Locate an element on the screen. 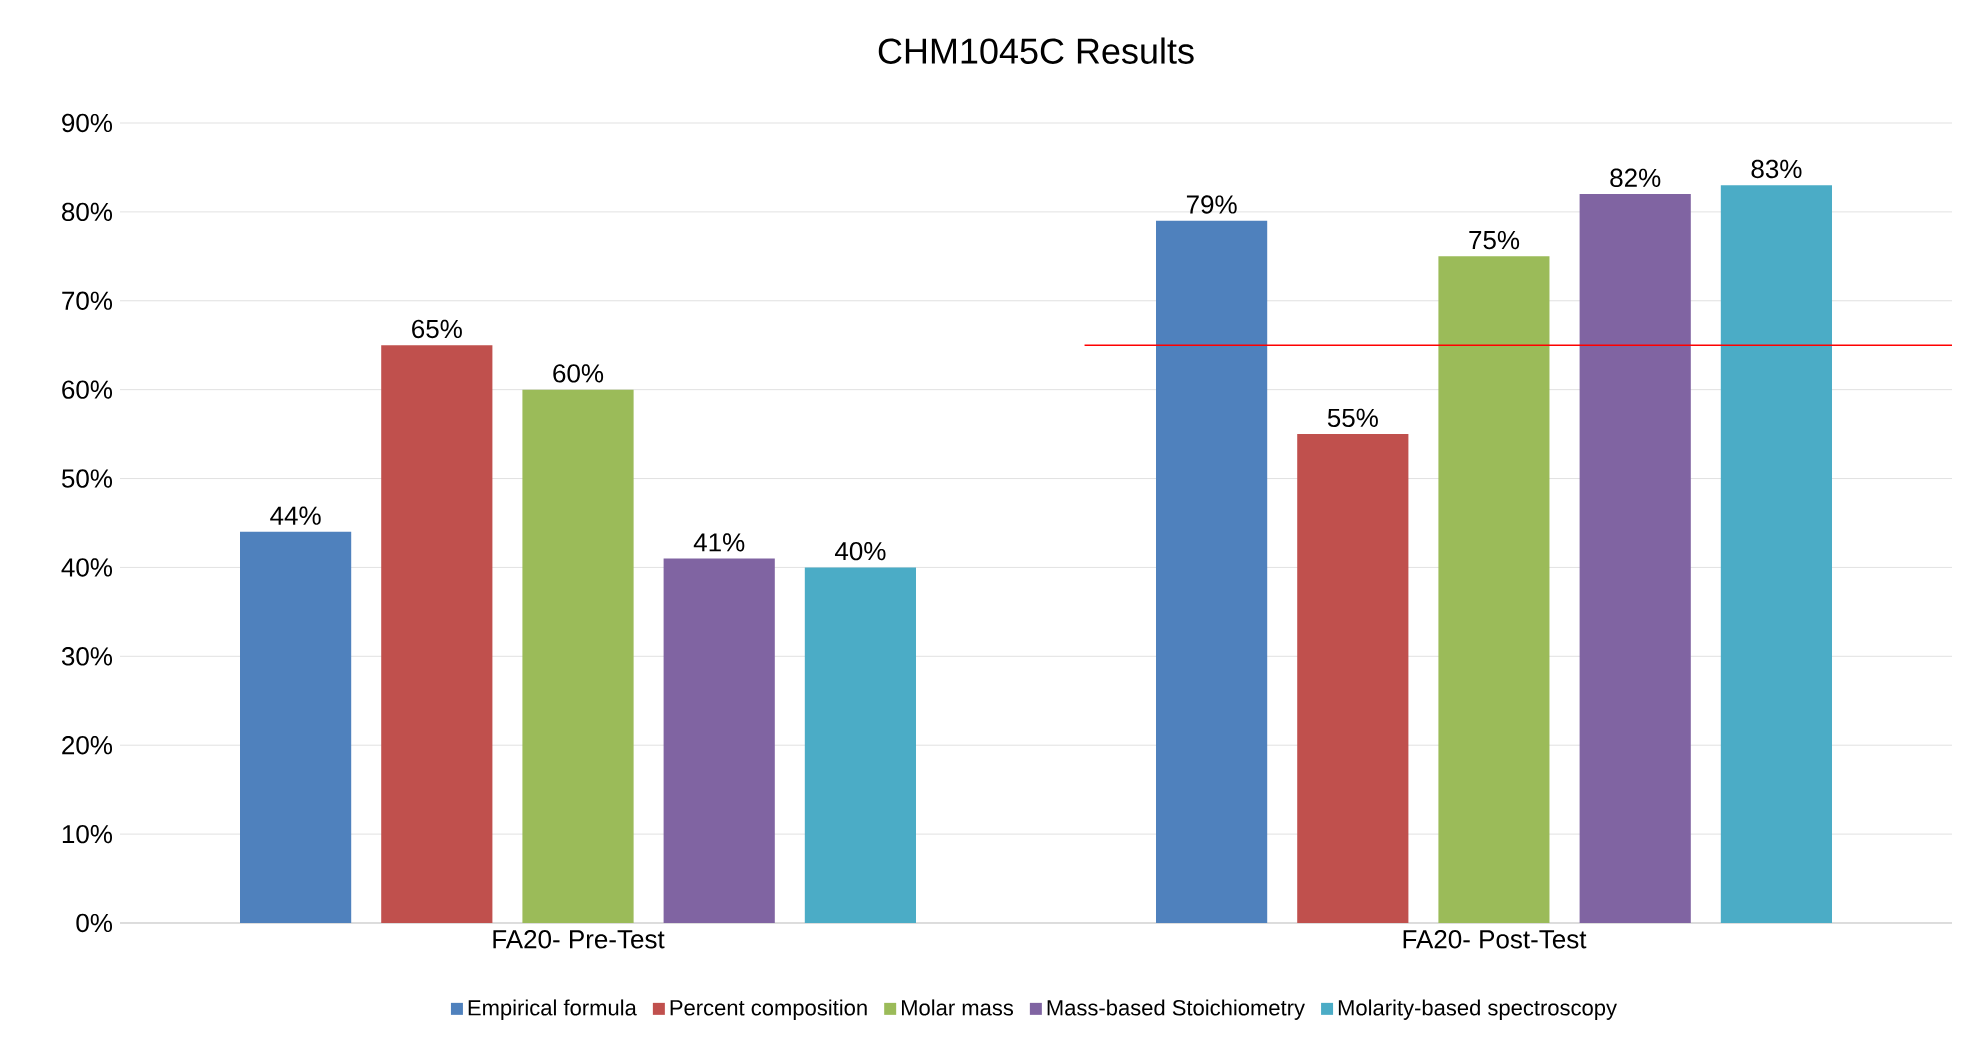 The width and height of the screenshot is (1982, 1053). x-tick-label: FA20- Pre-Test is located at coordinates (579, 939).